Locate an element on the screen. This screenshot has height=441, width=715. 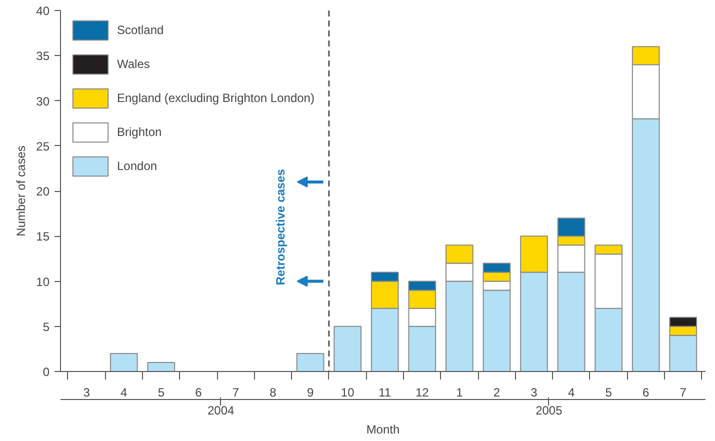
text: 2004 is located at coordinates (220, 411).